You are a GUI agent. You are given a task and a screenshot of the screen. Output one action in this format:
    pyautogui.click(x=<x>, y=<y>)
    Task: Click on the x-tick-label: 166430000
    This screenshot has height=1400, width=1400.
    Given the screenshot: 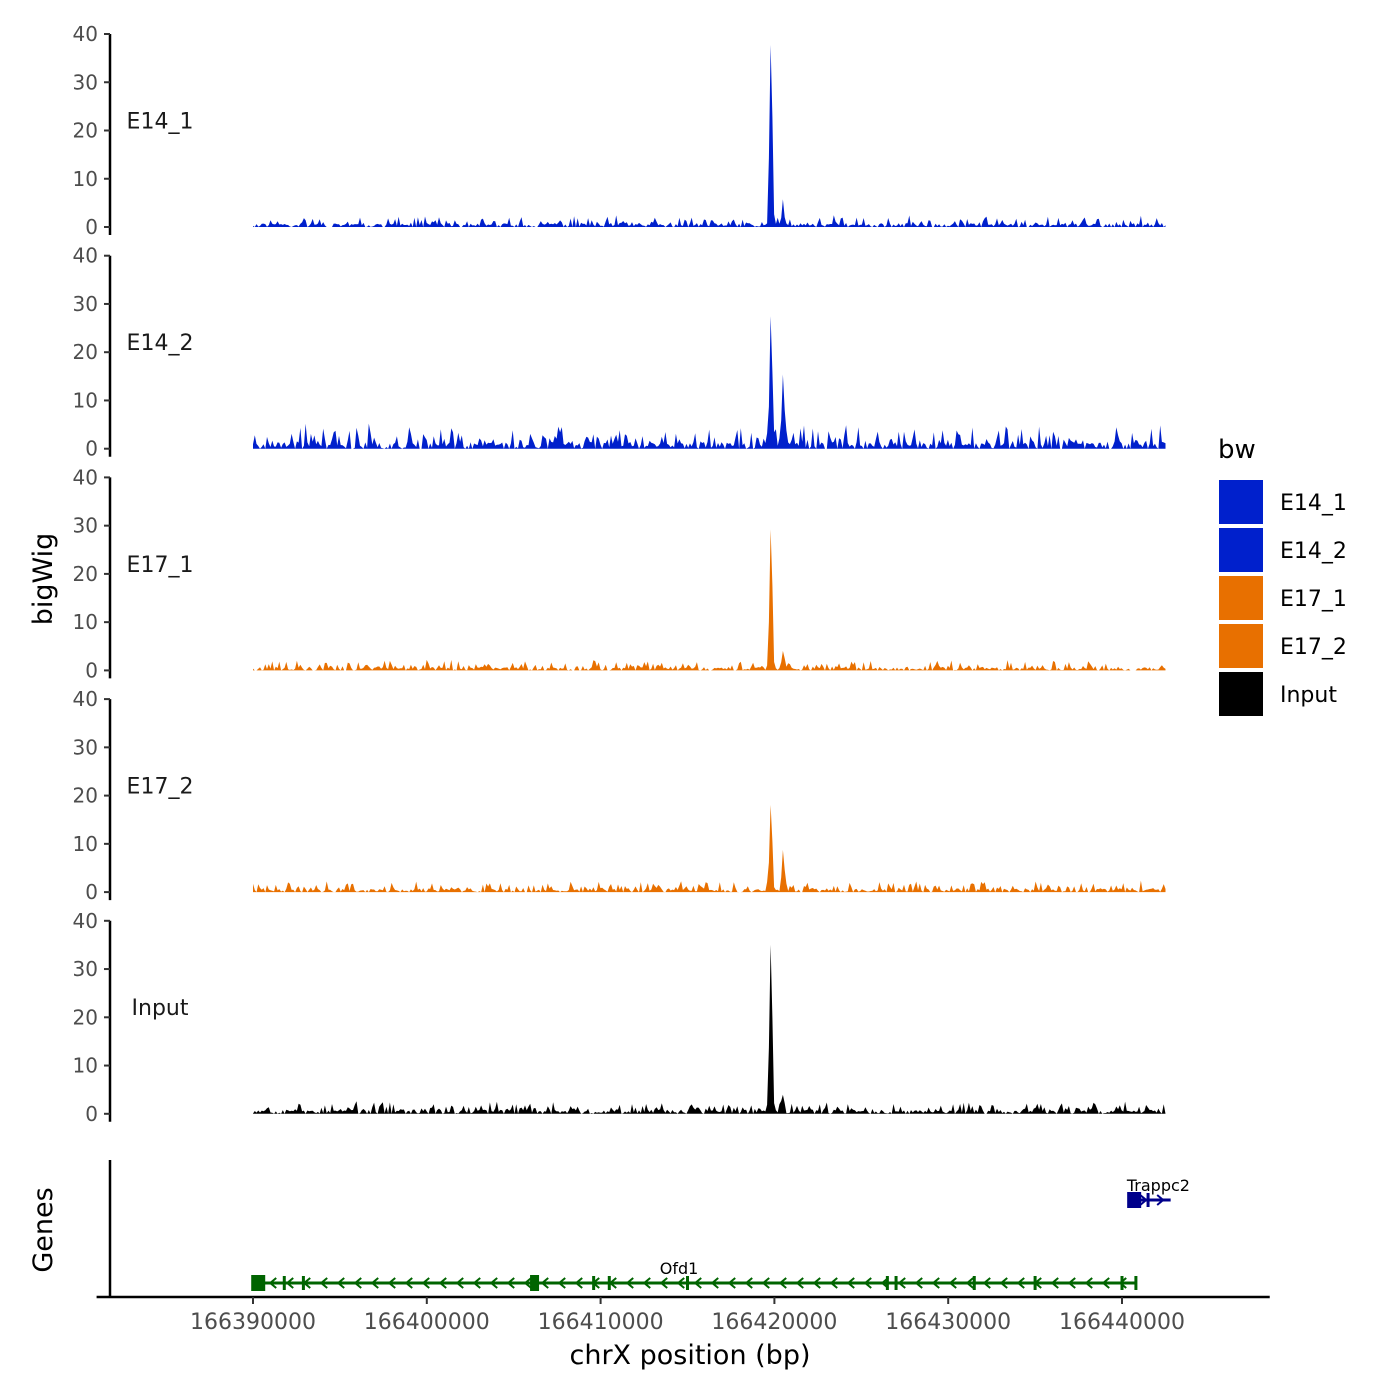 What is the action you would take?
    pyautogui.click(x=948, y=1322)
    